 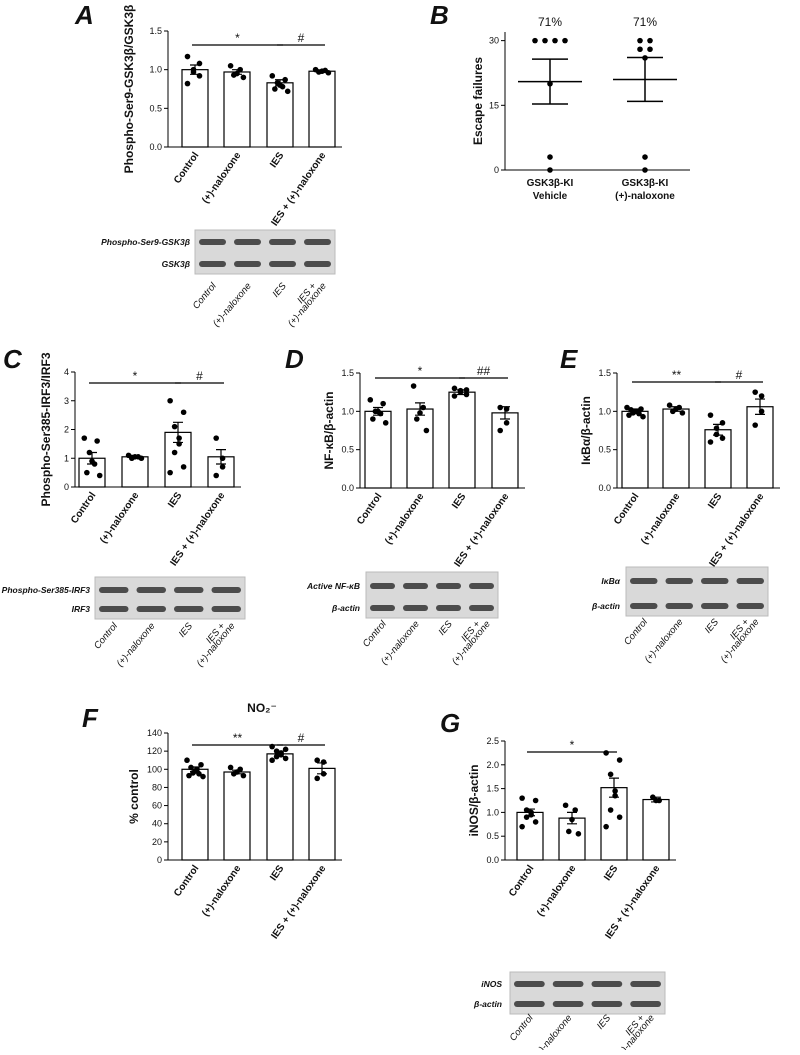 What do you see at coordinates (739, 375) in the screenshot?
I see `significance-label: #` at bounding box center [739, 375].